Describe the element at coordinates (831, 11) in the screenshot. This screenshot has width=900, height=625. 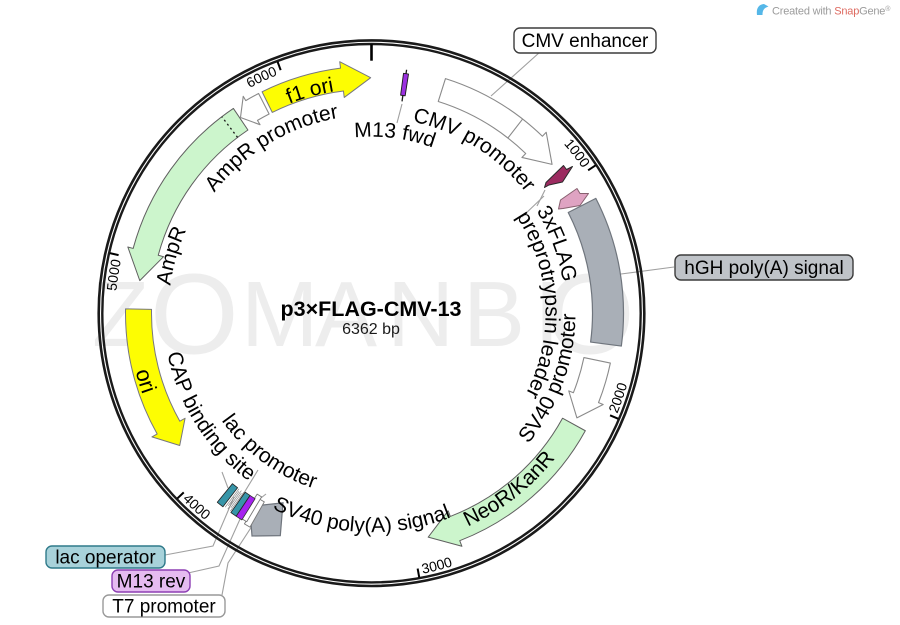
I see `svg-text: Created with SnapGene®` at that location.